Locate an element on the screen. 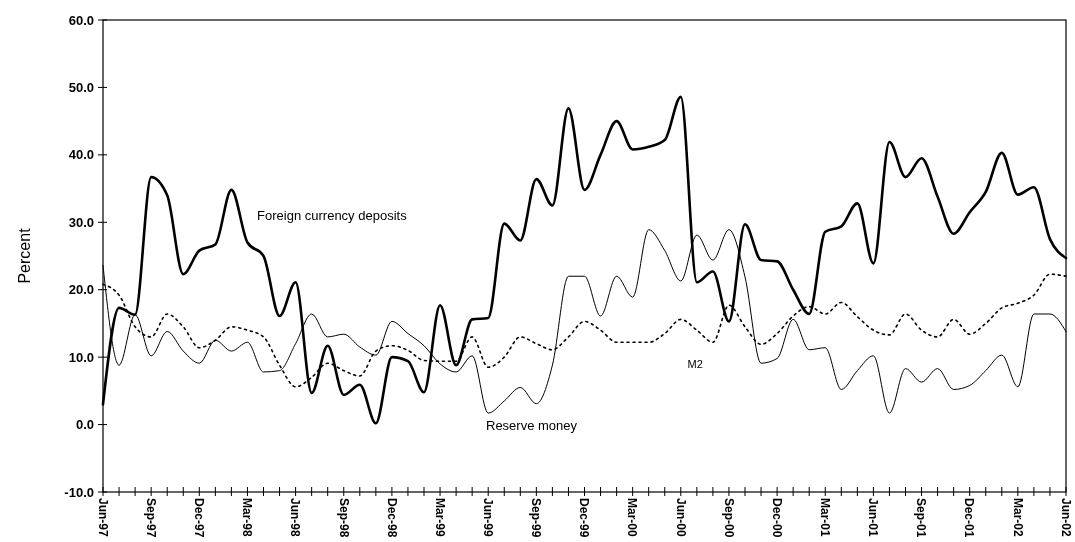  x-tick-label: Dec-97 is located at coordinates (199, 518).